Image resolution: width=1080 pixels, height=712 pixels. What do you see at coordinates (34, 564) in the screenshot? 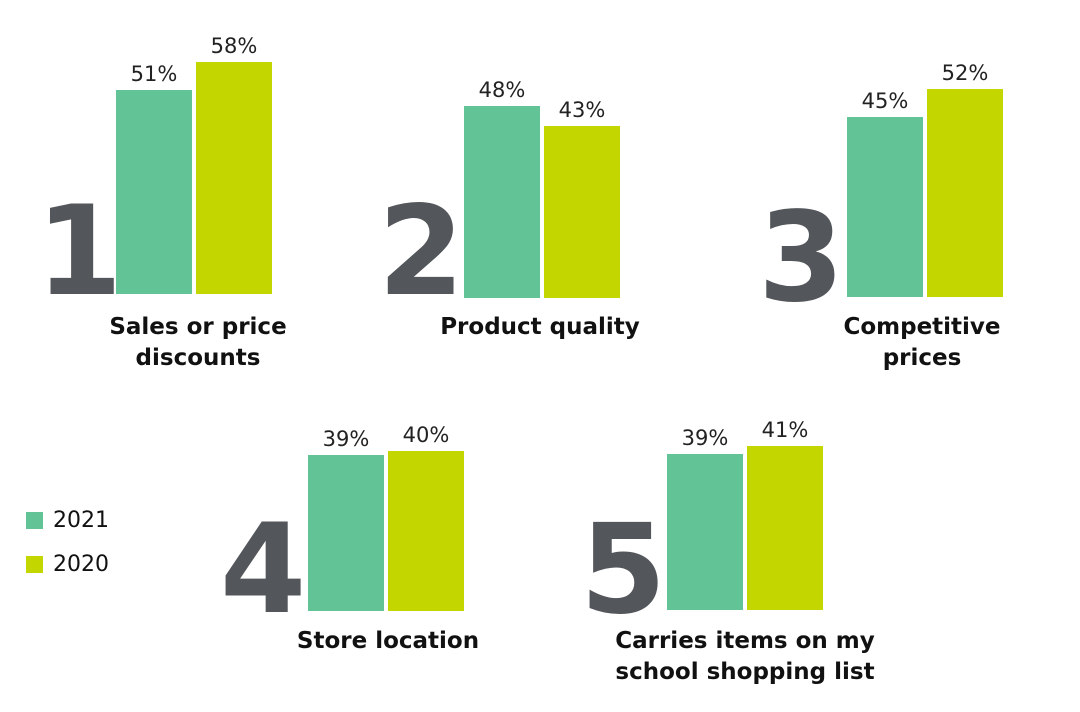
I see `legend-swatch-2020` at bounding box center [34, 564].